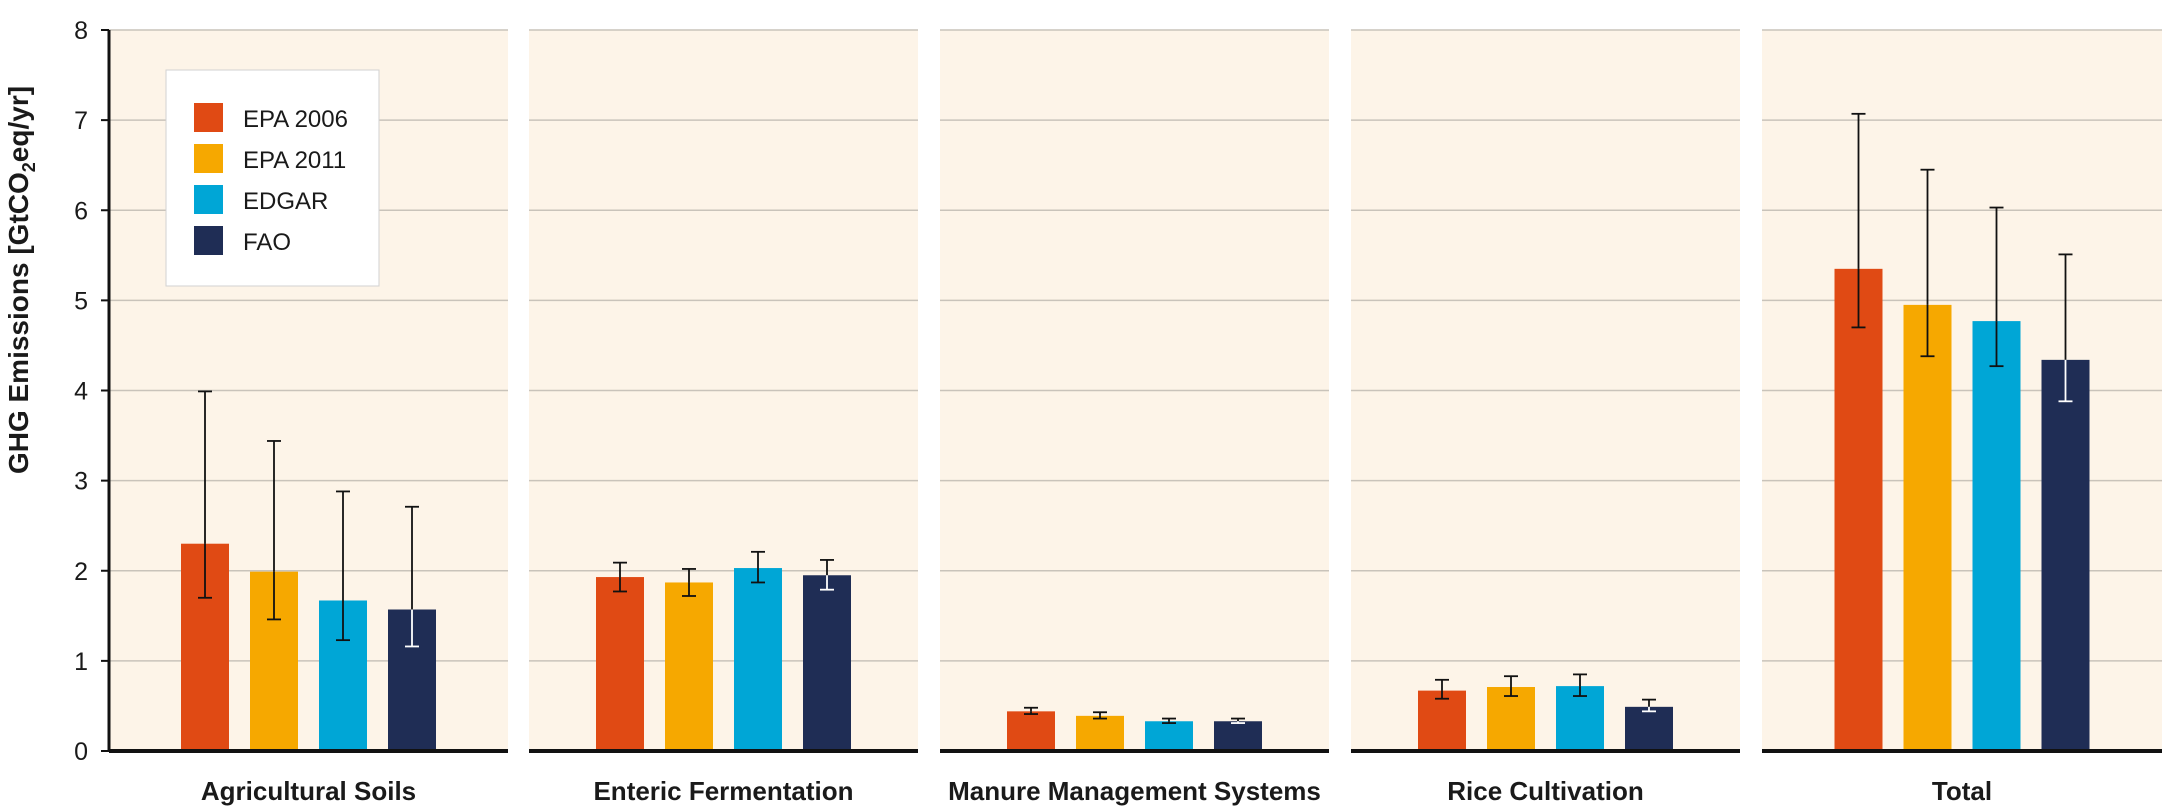 The height and width of the screenshot is (809, 2162). Describe the element at coordinates (18, 124) in the screenshot. I see `y-axis-label-unit: eq/yr]` at that location.